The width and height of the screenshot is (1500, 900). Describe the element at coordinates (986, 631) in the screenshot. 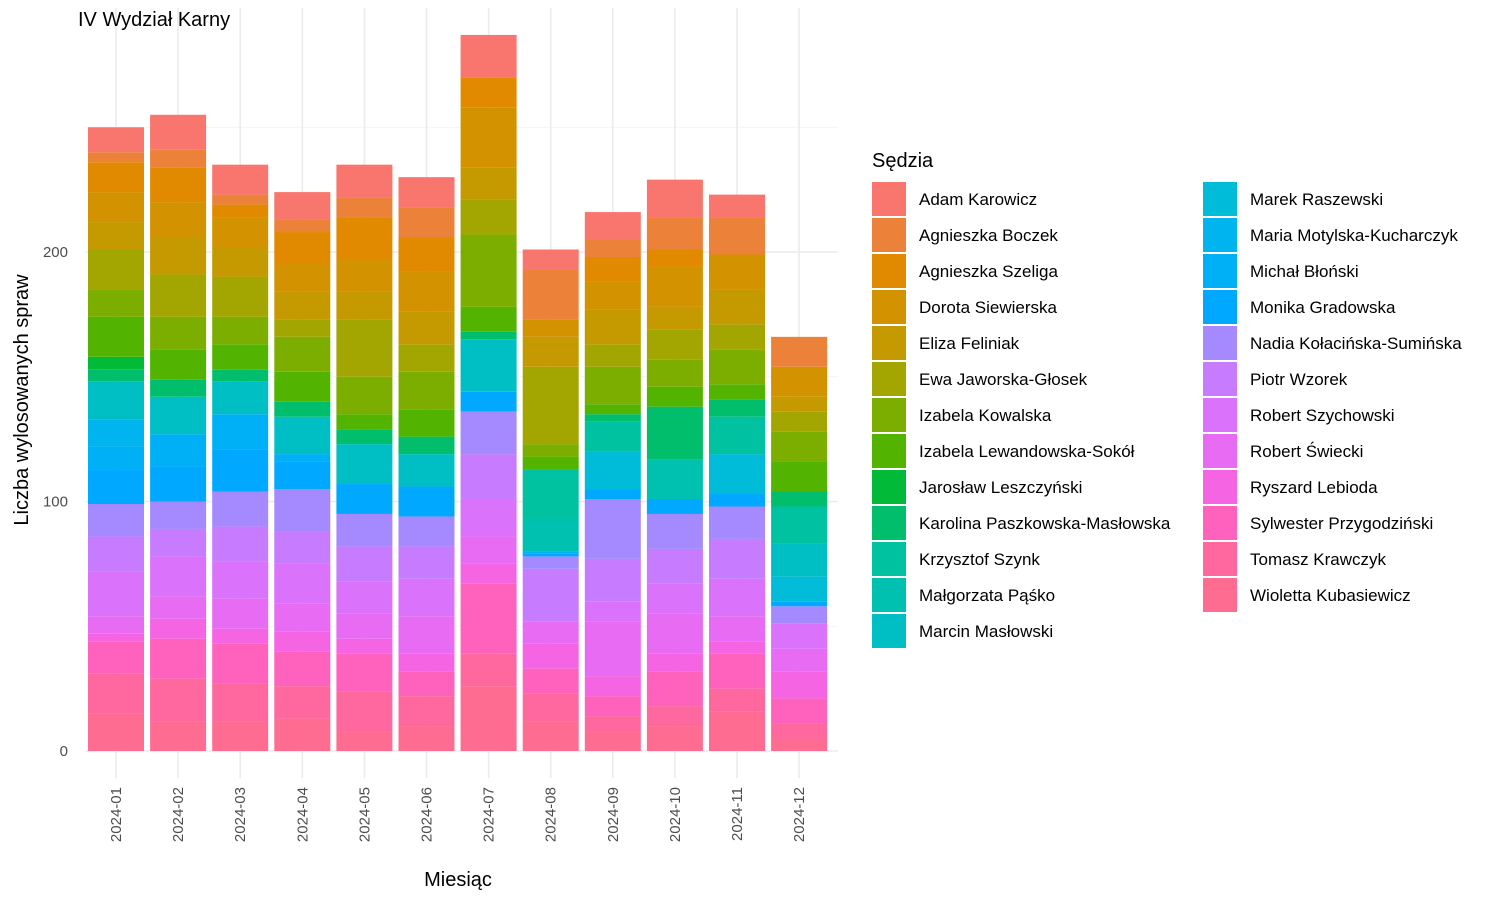

I see `legend-label: Marcin Masłowski` at that location.